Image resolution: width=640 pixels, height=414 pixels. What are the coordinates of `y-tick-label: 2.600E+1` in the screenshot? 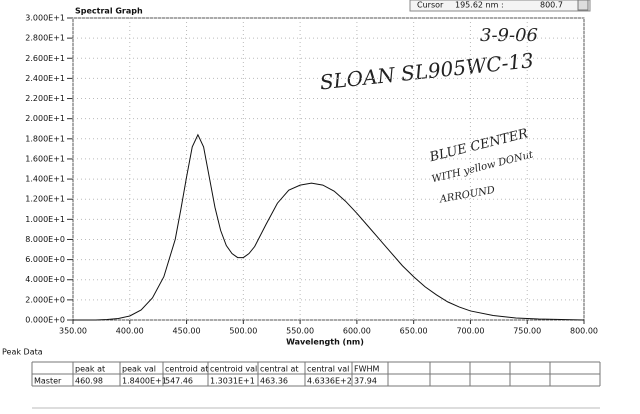 It's located at (45, 58).